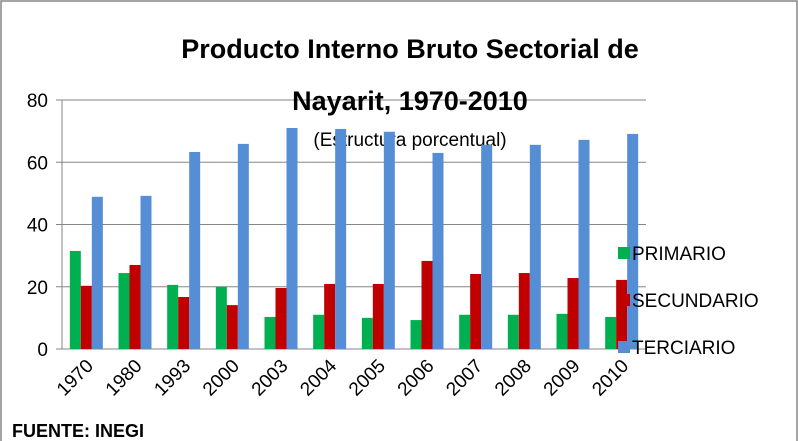  Describe the element at coordinates (679, 254) in the screenshot. I see `legend-label: PRIMARIO` at that location.